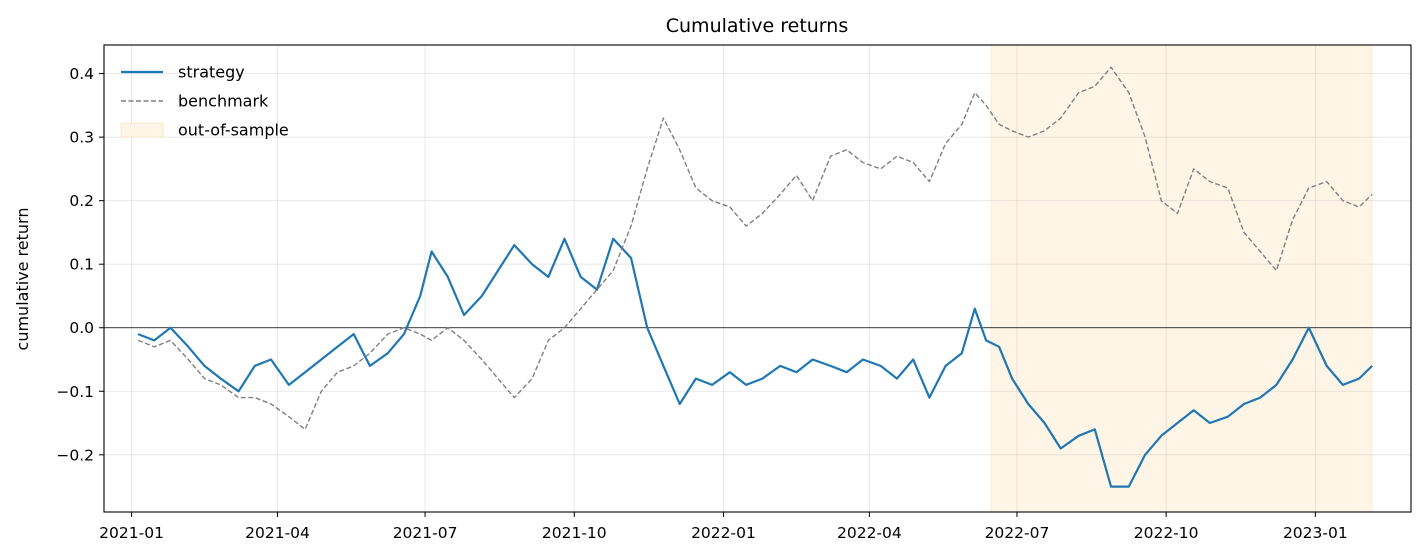 This screenshot has height=559, width=1424. What do you see at coordinates (211, 72) in the screenshot?
I see `legend-label-strategy: strategy` at bounding box center [211, 72].